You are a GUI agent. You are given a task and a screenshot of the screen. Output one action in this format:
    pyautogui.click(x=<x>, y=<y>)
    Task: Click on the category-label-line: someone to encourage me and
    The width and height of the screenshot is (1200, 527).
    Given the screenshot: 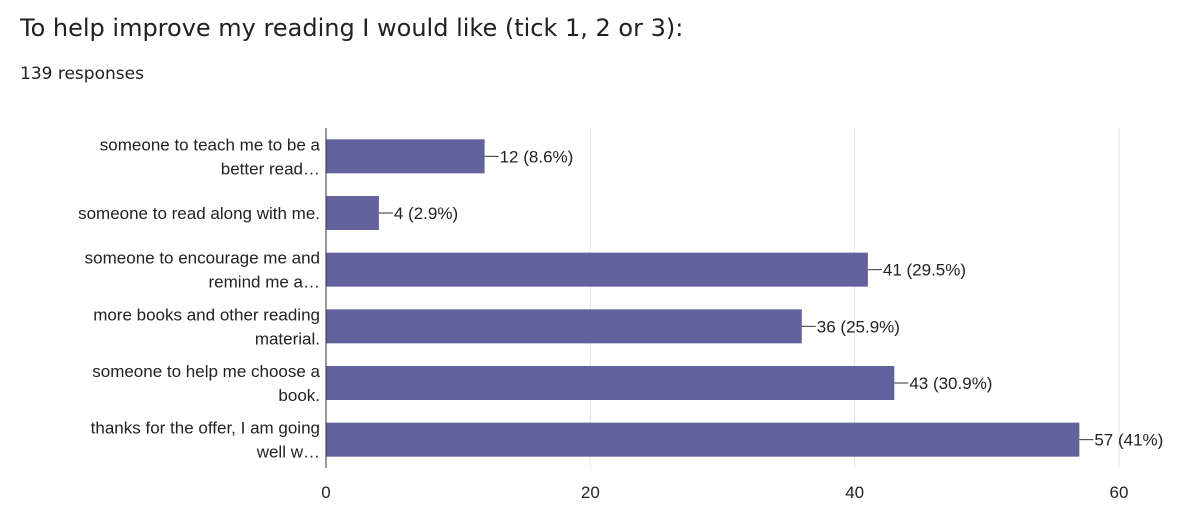 What is the action you would take?
    pyautogui.click(x=202, y=258)
    